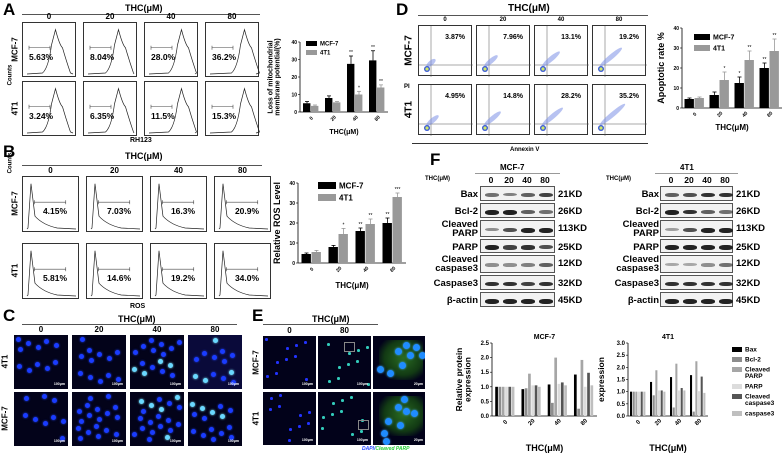 The height and width of the screenshot is (458, 784). I want to click on svg-text: 30, so click(676, 49).